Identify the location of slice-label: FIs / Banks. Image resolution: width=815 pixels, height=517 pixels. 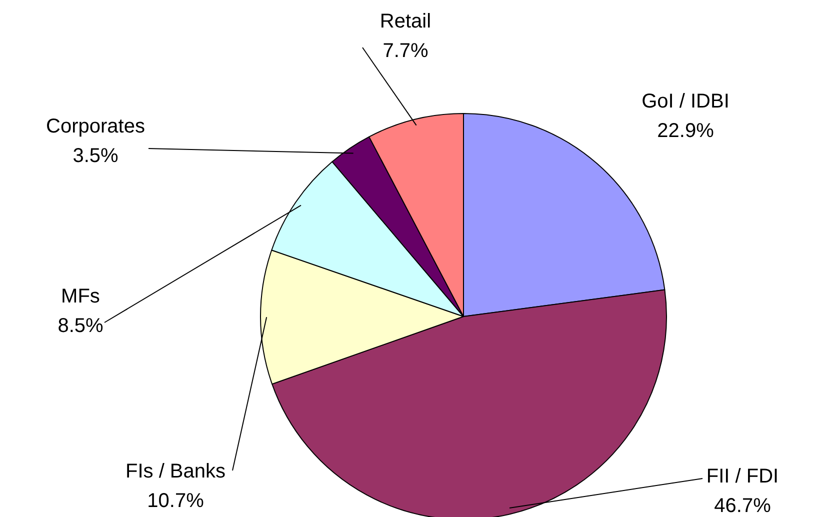
(175, 471).